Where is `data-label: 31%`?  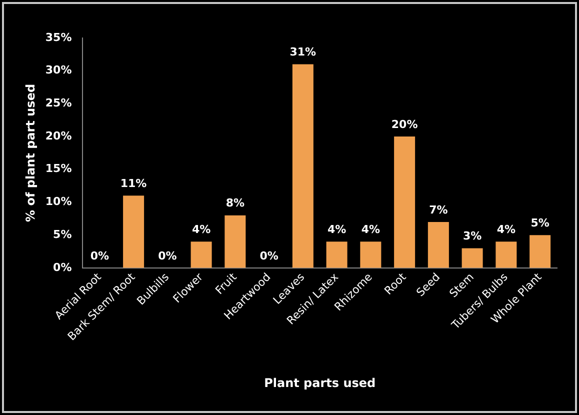
data-label: 31% is located at coordinates (303, 52).